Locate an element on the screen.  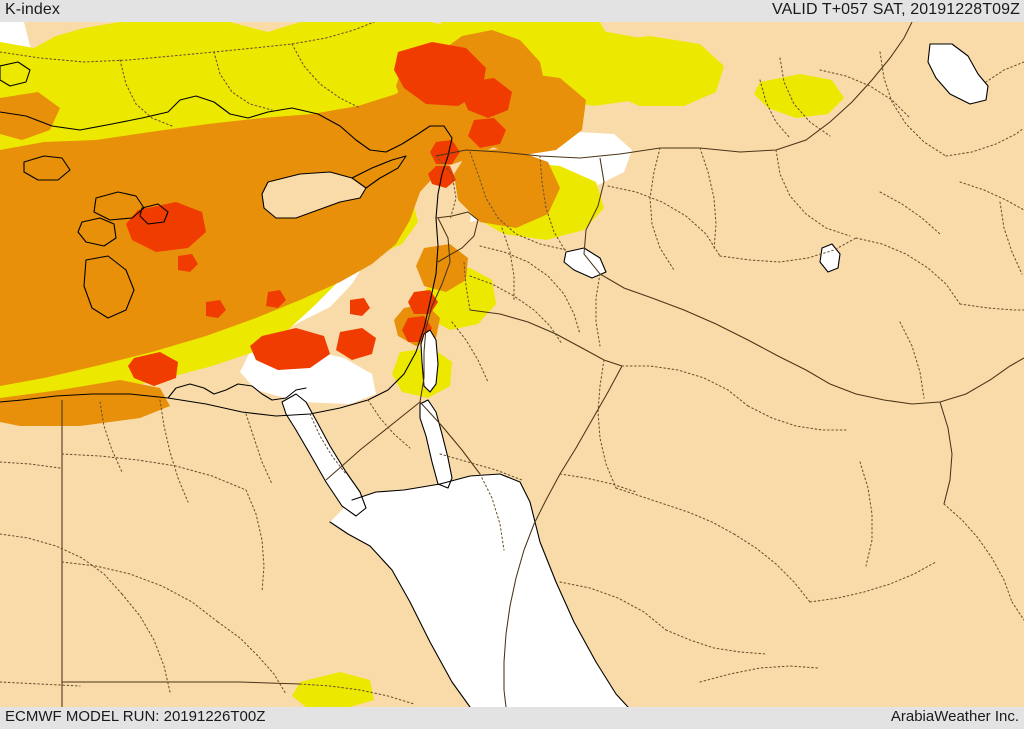
page-title: K-index is located at coordinates (32, 9).